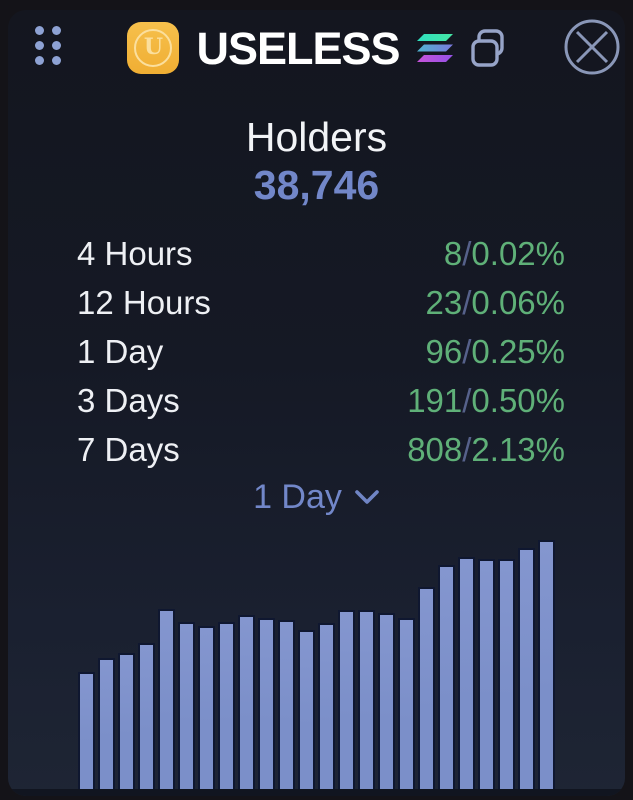 The height and width of the screenshot is (800, 633). I want to click on row-count: 191, so click(435, 400).